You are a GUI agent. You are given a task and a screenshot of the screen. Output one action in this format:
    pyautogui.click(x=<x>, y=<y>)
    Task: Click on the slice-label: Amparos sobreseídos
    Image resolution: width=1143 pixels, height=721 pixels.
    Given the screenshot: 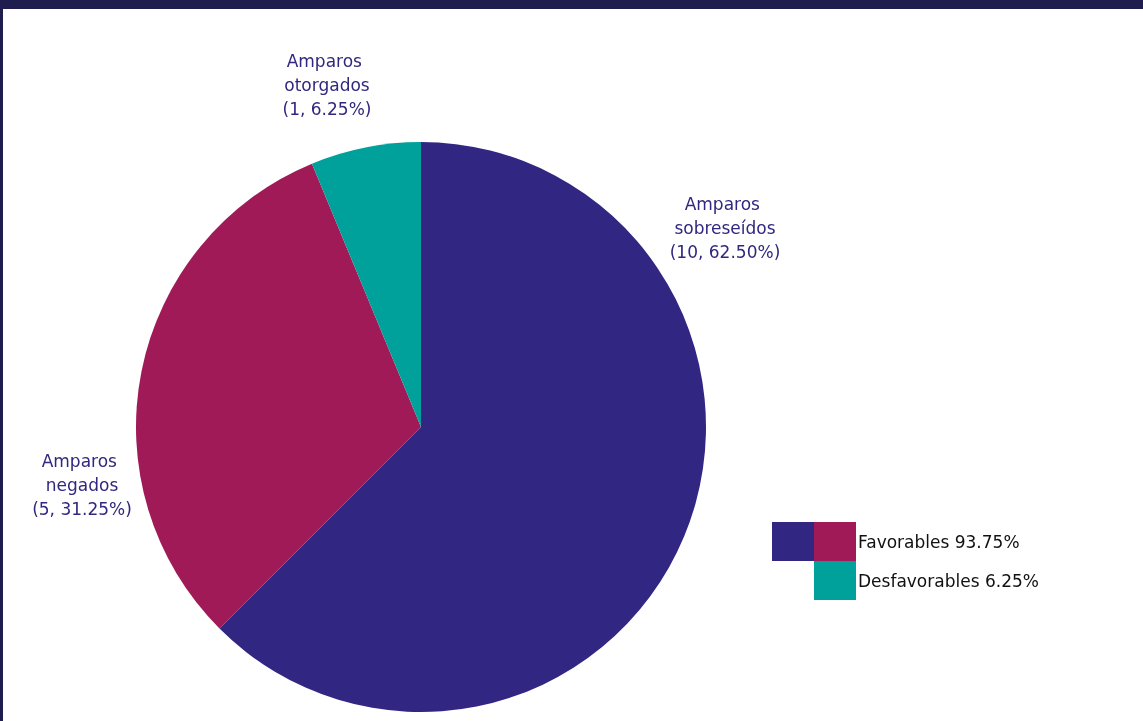 What is the action you would take?
    pyautogui.click(x=725, y=216)
    